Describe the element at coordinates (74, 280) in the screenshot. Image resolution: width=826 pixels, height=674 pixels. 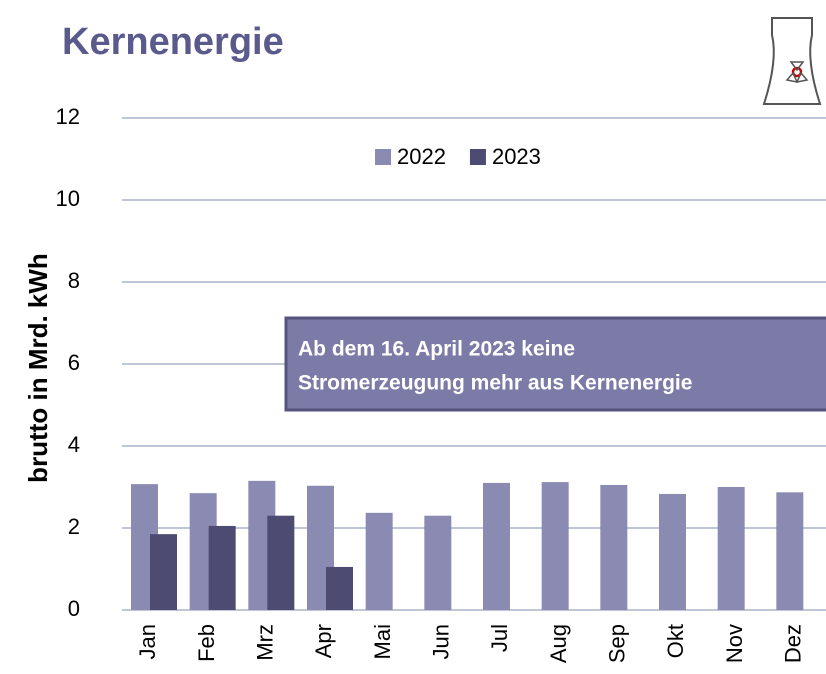
I see `y-tick-label: 8` at that location.